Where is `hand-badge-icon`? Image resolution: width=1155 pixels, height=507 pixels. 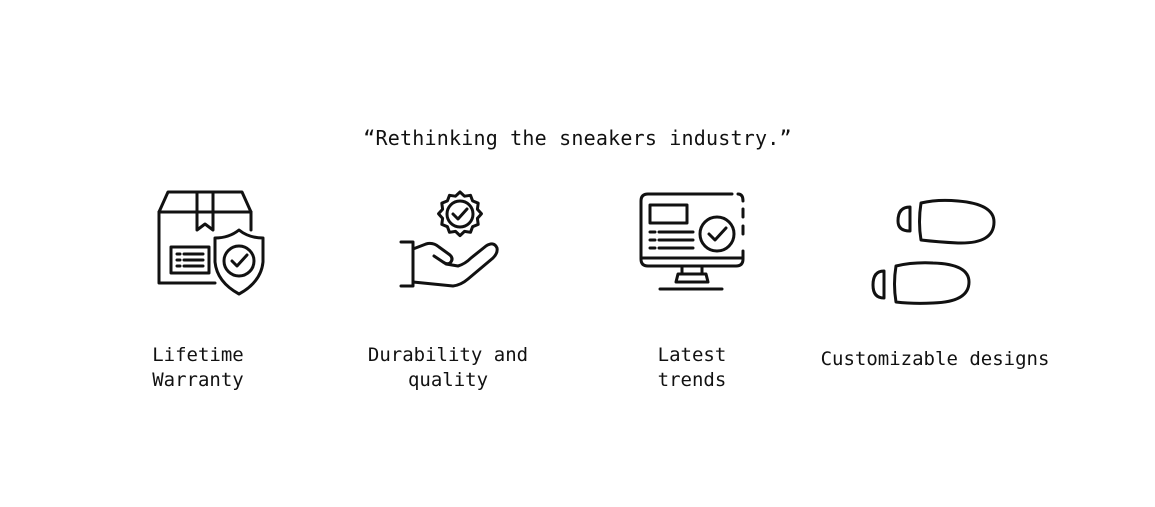
hand-badge-icon is located at coordinates (450, 242).